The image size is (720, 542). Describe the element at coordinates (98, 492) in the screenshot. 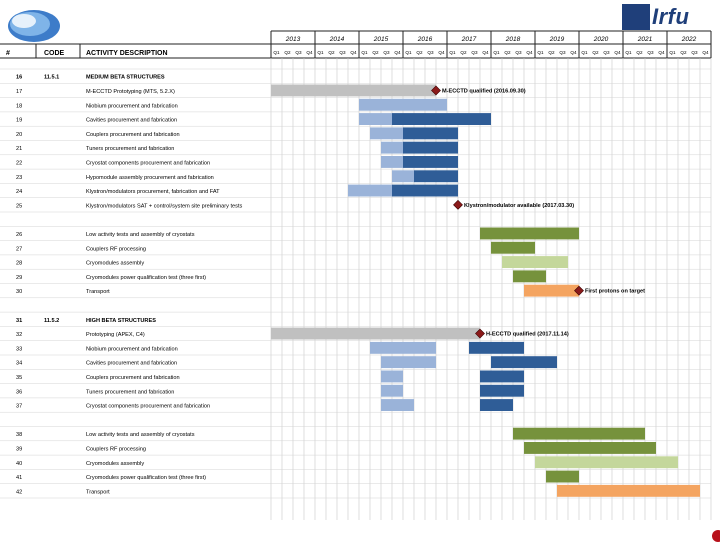

I see `row-description: Transport` at that location.